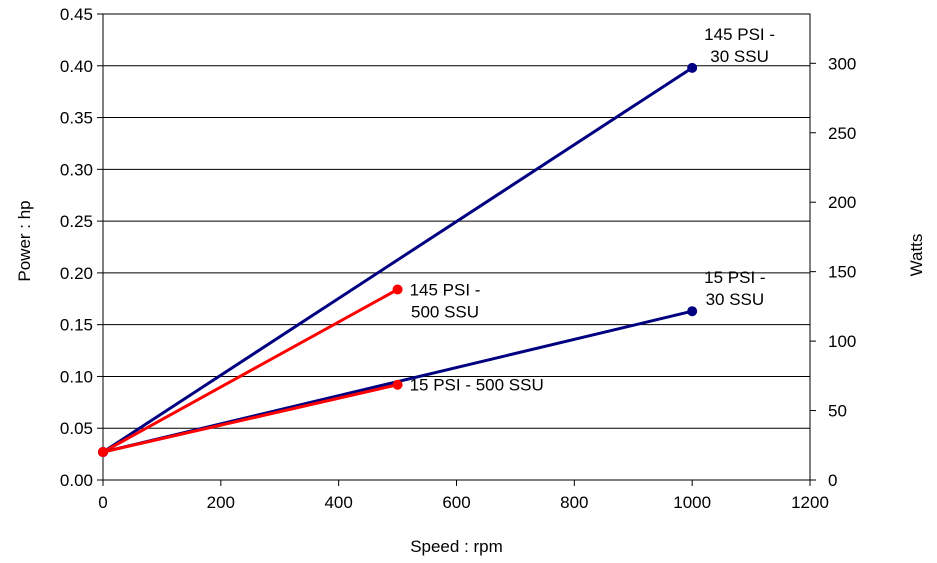  What do you see at coordinates (445, 300) in the screenshot?
I see `series-annotation: 145 PSI - 500 SSU` at bounding box center [445, 300].